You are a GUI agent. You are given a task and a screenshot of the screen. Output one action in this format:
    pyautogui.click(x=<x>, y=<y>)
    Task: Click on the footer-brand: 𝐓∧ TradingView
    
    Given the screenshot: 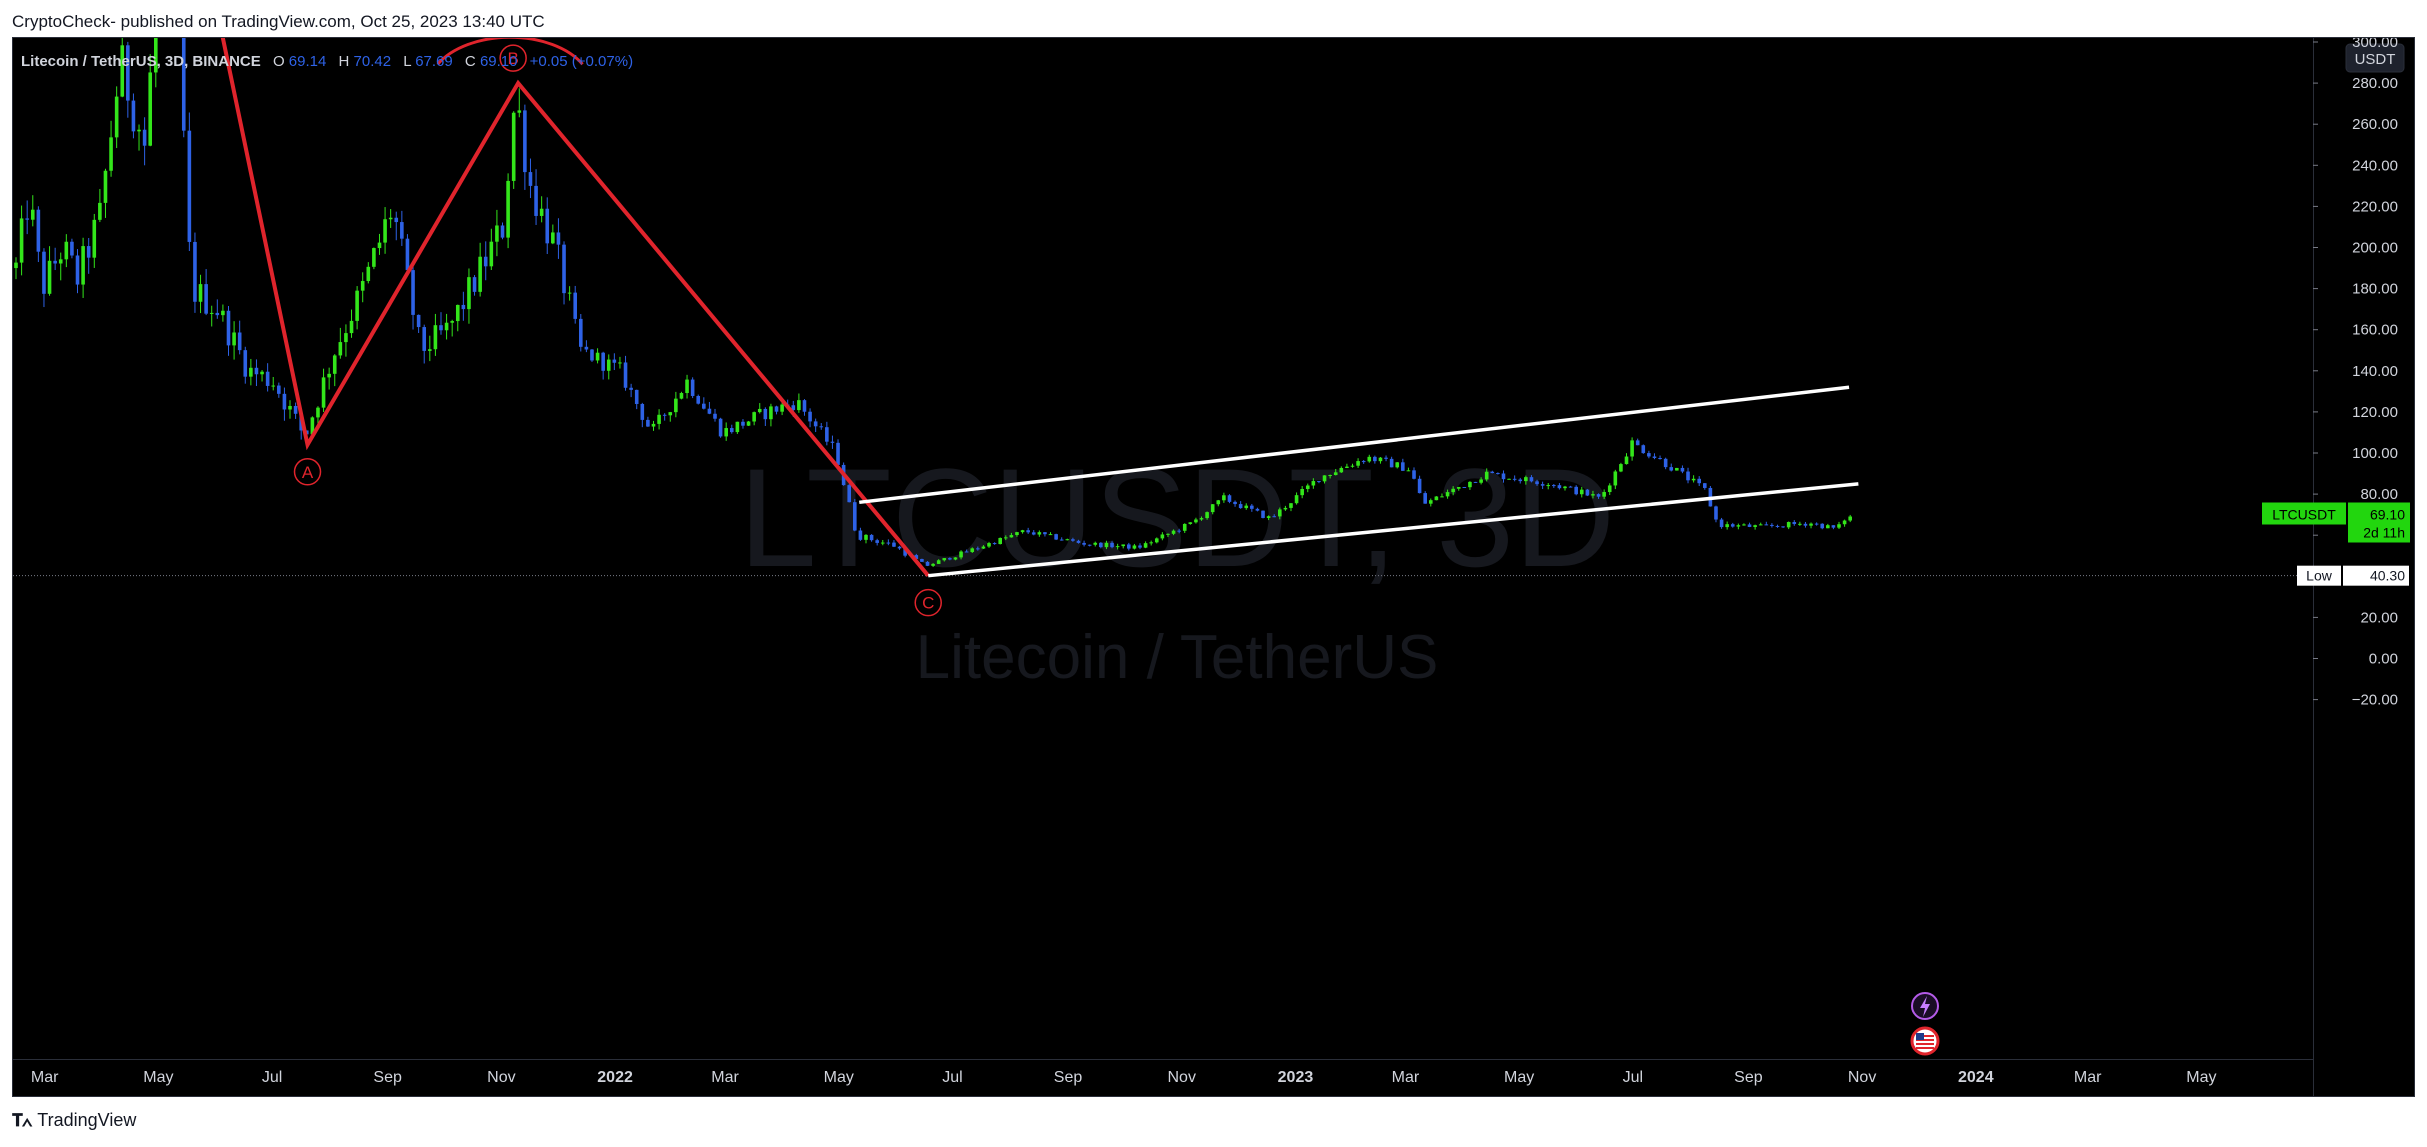 What is the action you would take?
    pyautogui.click(x=74, y=1120)
    